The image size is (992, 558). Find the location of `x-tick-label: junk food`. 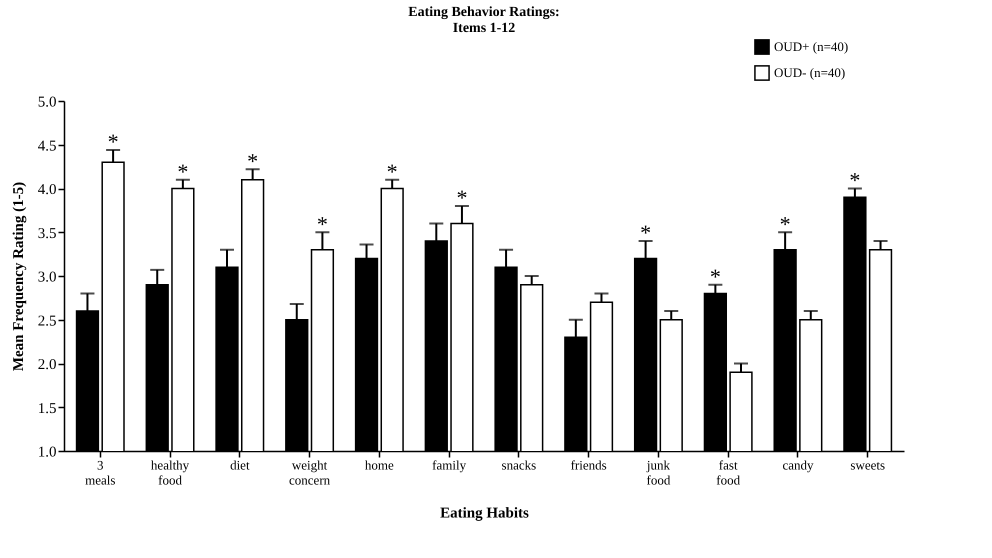

x-tick-label: junk food is located at coordinates (658, 473).